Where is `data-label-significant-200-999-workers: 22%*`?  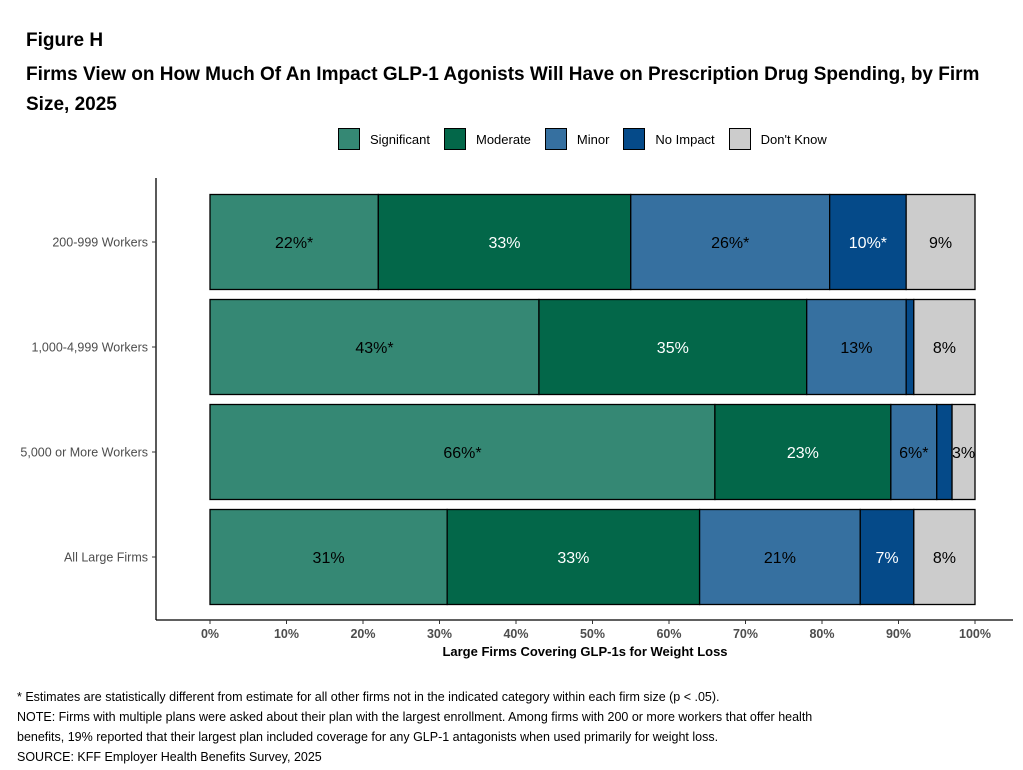
data-label-significant-200-999-workers: 22%* is located at coordinates (294, 243).